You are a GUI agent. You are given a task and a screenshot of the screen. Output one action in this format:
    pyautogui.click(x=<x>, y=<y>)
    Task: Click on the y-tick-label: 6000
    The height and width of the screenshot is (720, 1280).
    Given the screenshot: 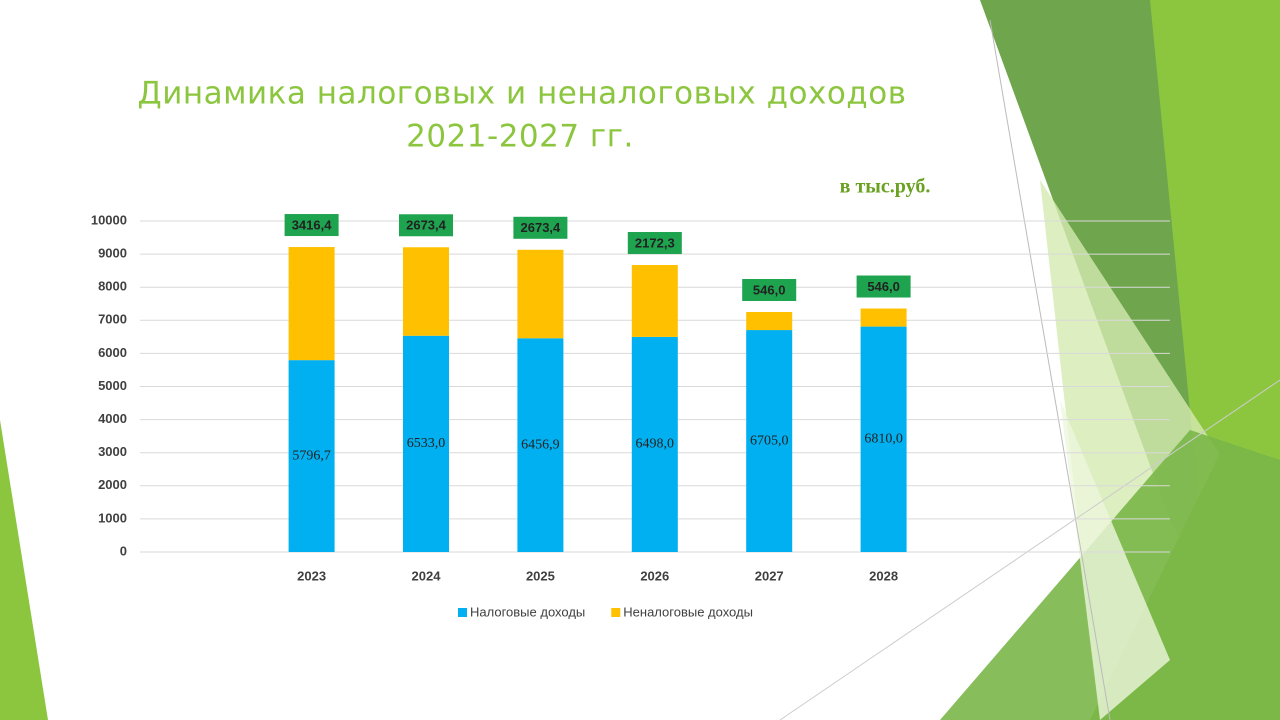 What is the action you would take?
    pyautogui.click(x=112, y=352)
    